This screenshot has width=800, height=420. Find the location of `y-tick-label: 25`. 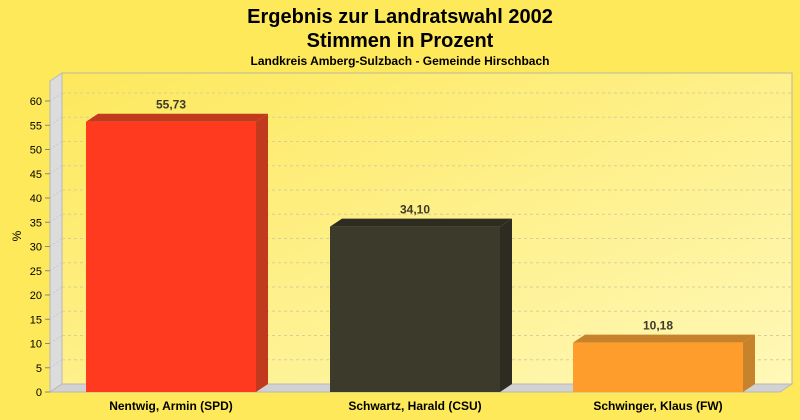

y-tick-label: 25 is located at coordinates (36, 272).